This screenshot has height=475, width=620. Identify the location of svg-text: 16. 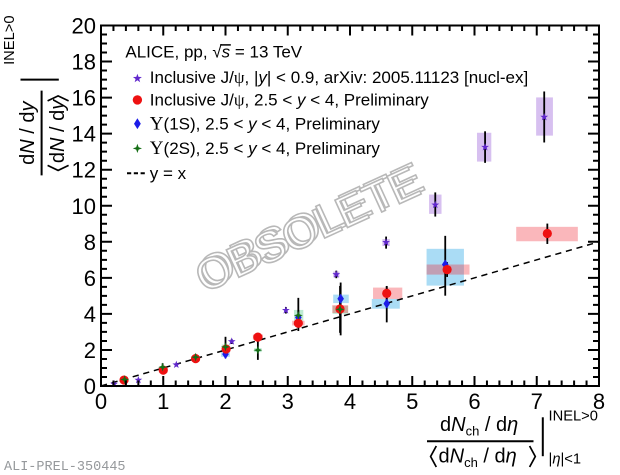
(84, 98).